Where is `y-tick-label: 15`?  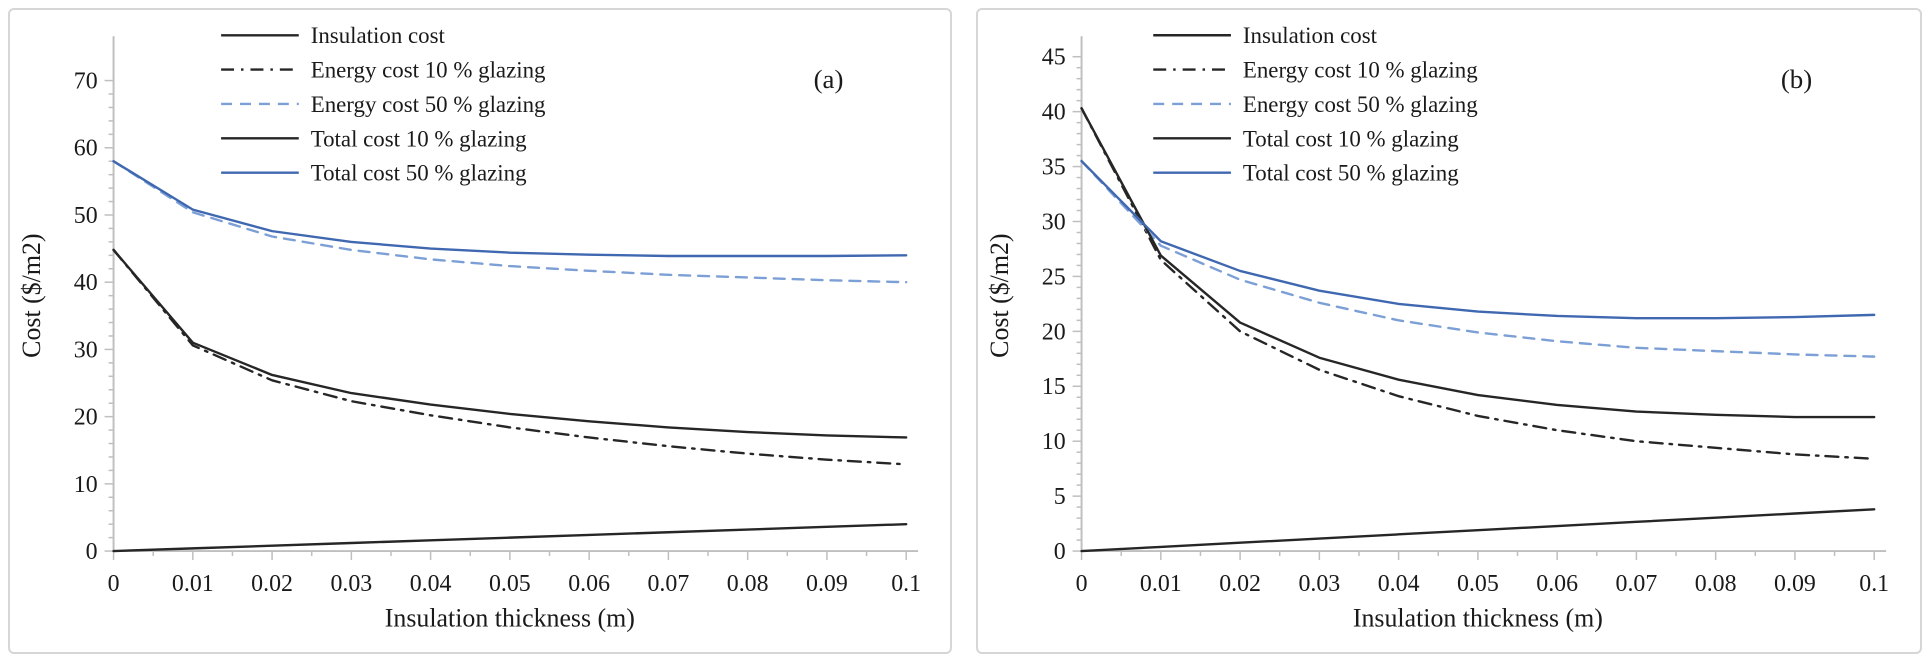
y-tick-label: 15 is located at coordinates (1054, 387).